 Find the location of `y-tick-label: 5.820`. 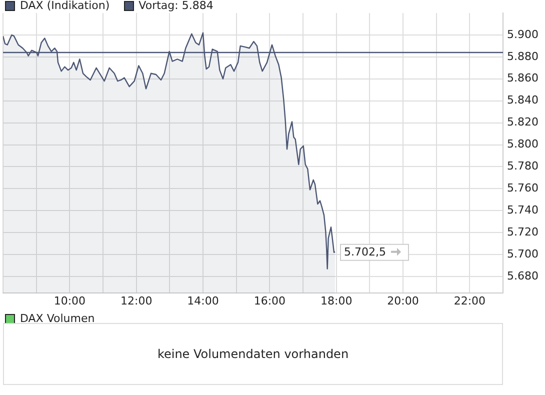

y-tick-label: 5.820 is located at coordinates (522, 122).